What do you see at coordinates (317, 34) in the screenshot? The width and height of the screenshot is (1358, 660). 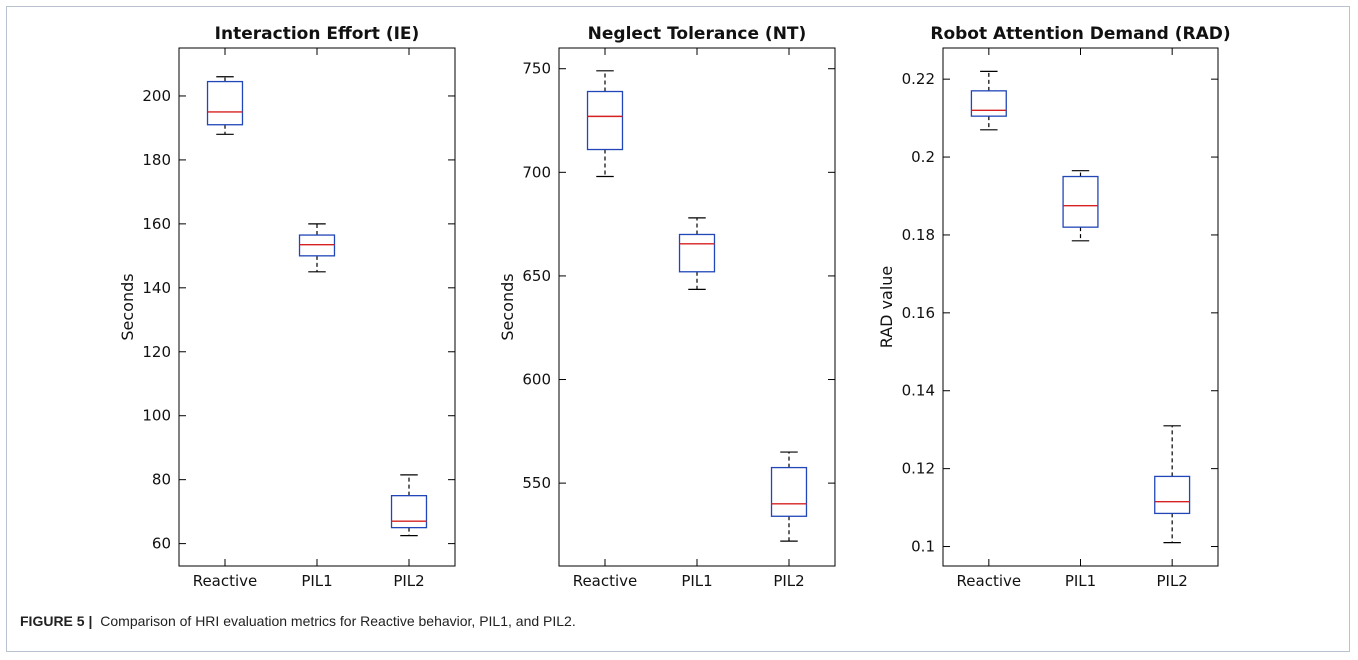 I see `chart-title: Interaction Effort (IE)` at bounding box center [317, 34].